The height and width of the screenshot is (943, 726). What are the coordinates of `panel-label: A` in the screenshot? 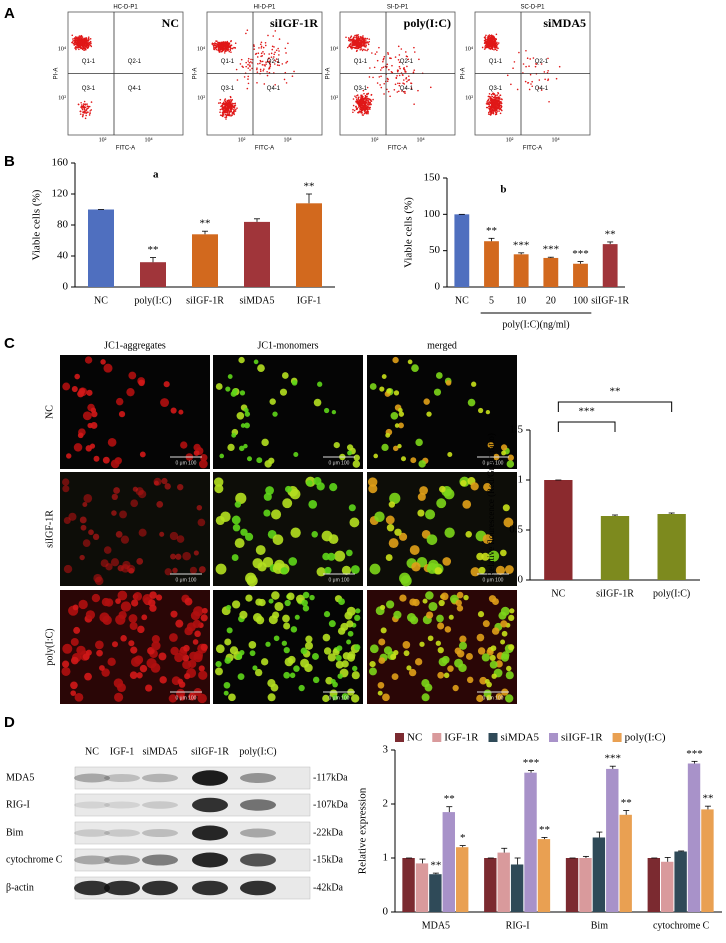 It's located at (9, 13).